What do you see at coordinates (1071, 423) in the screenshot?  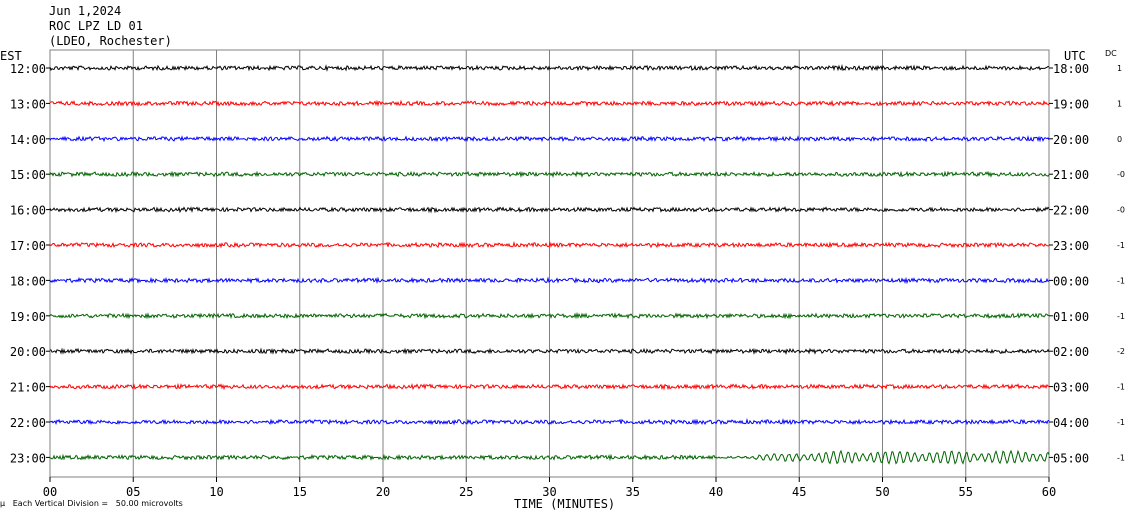 I see `utc-label-10: 04:00` at bounding box center [1071, 423].